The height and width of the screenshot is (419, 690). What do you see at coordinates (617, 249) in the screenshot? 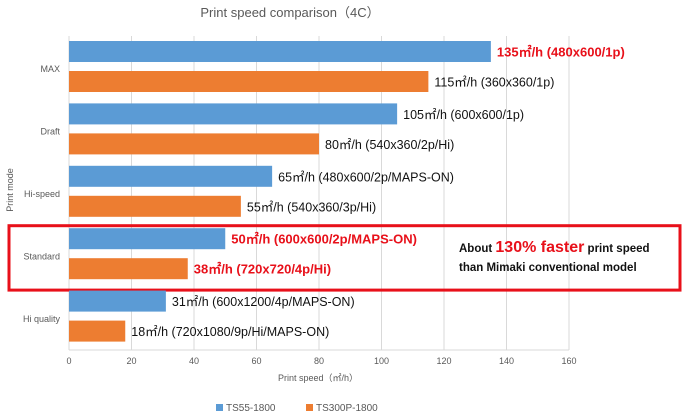
I see `callout-suffix: print speed` at bounding box center [617, 249].